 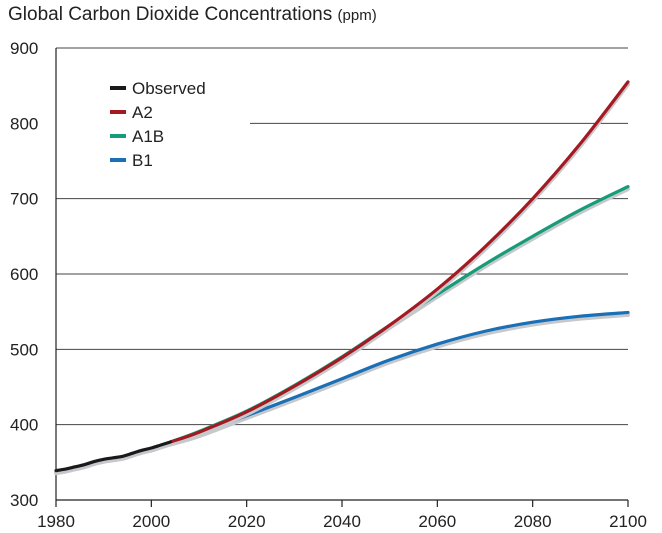 What do you see at coordinates (142, 160) in the screenshot?
I see `legend-label-b1: B1` at bounding box center [142, 160].